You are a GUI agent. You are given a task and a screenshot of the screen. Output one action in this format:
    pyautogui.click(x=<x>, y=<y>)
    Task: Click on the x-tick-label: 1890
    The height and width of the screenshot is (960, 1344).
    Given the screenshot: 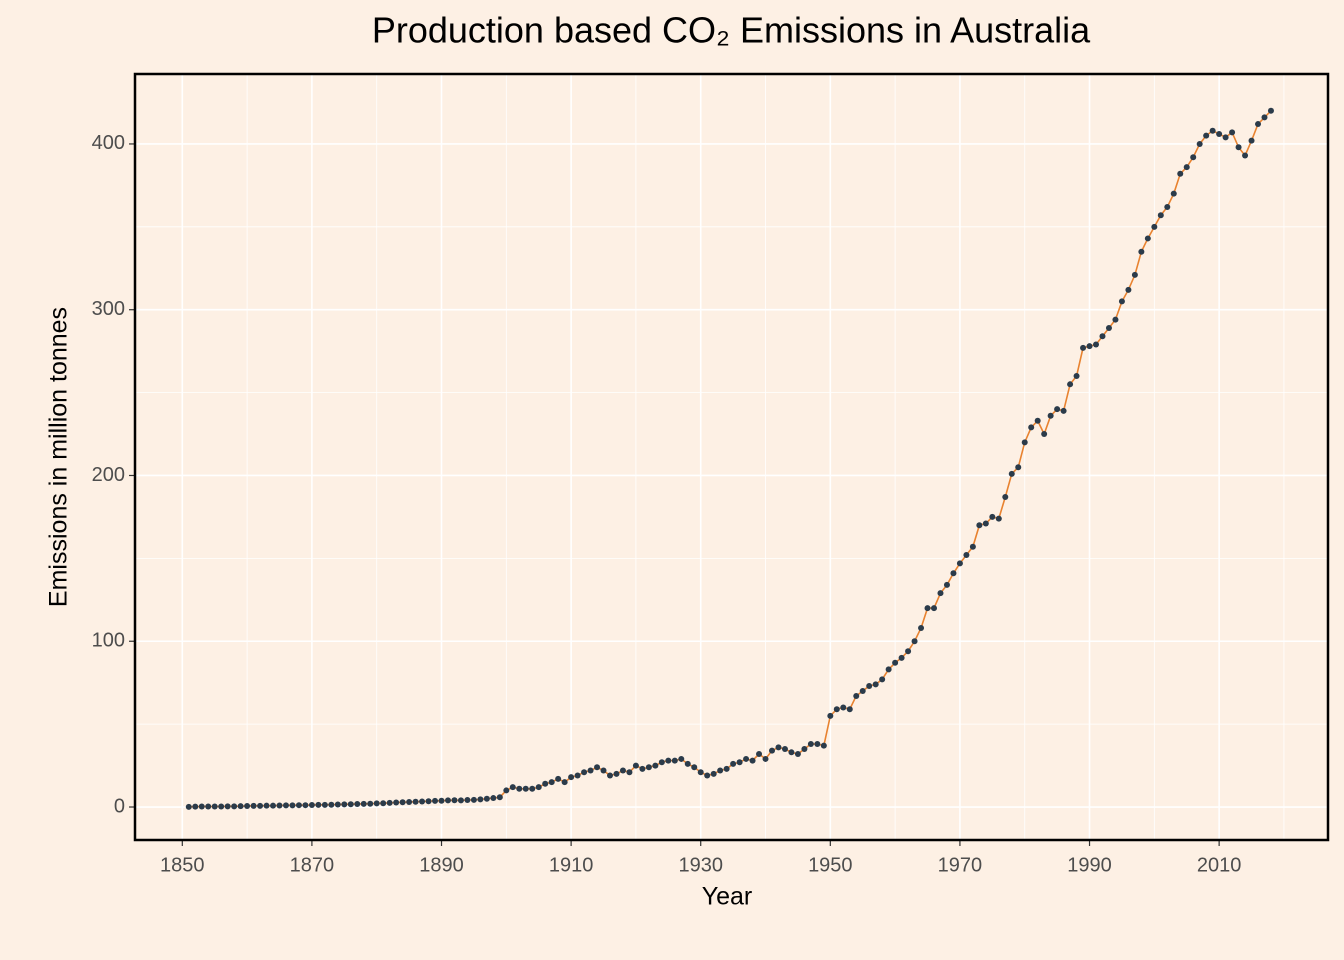 What is the action you would take?
    pyautogui.click(x=441, y=865)
    